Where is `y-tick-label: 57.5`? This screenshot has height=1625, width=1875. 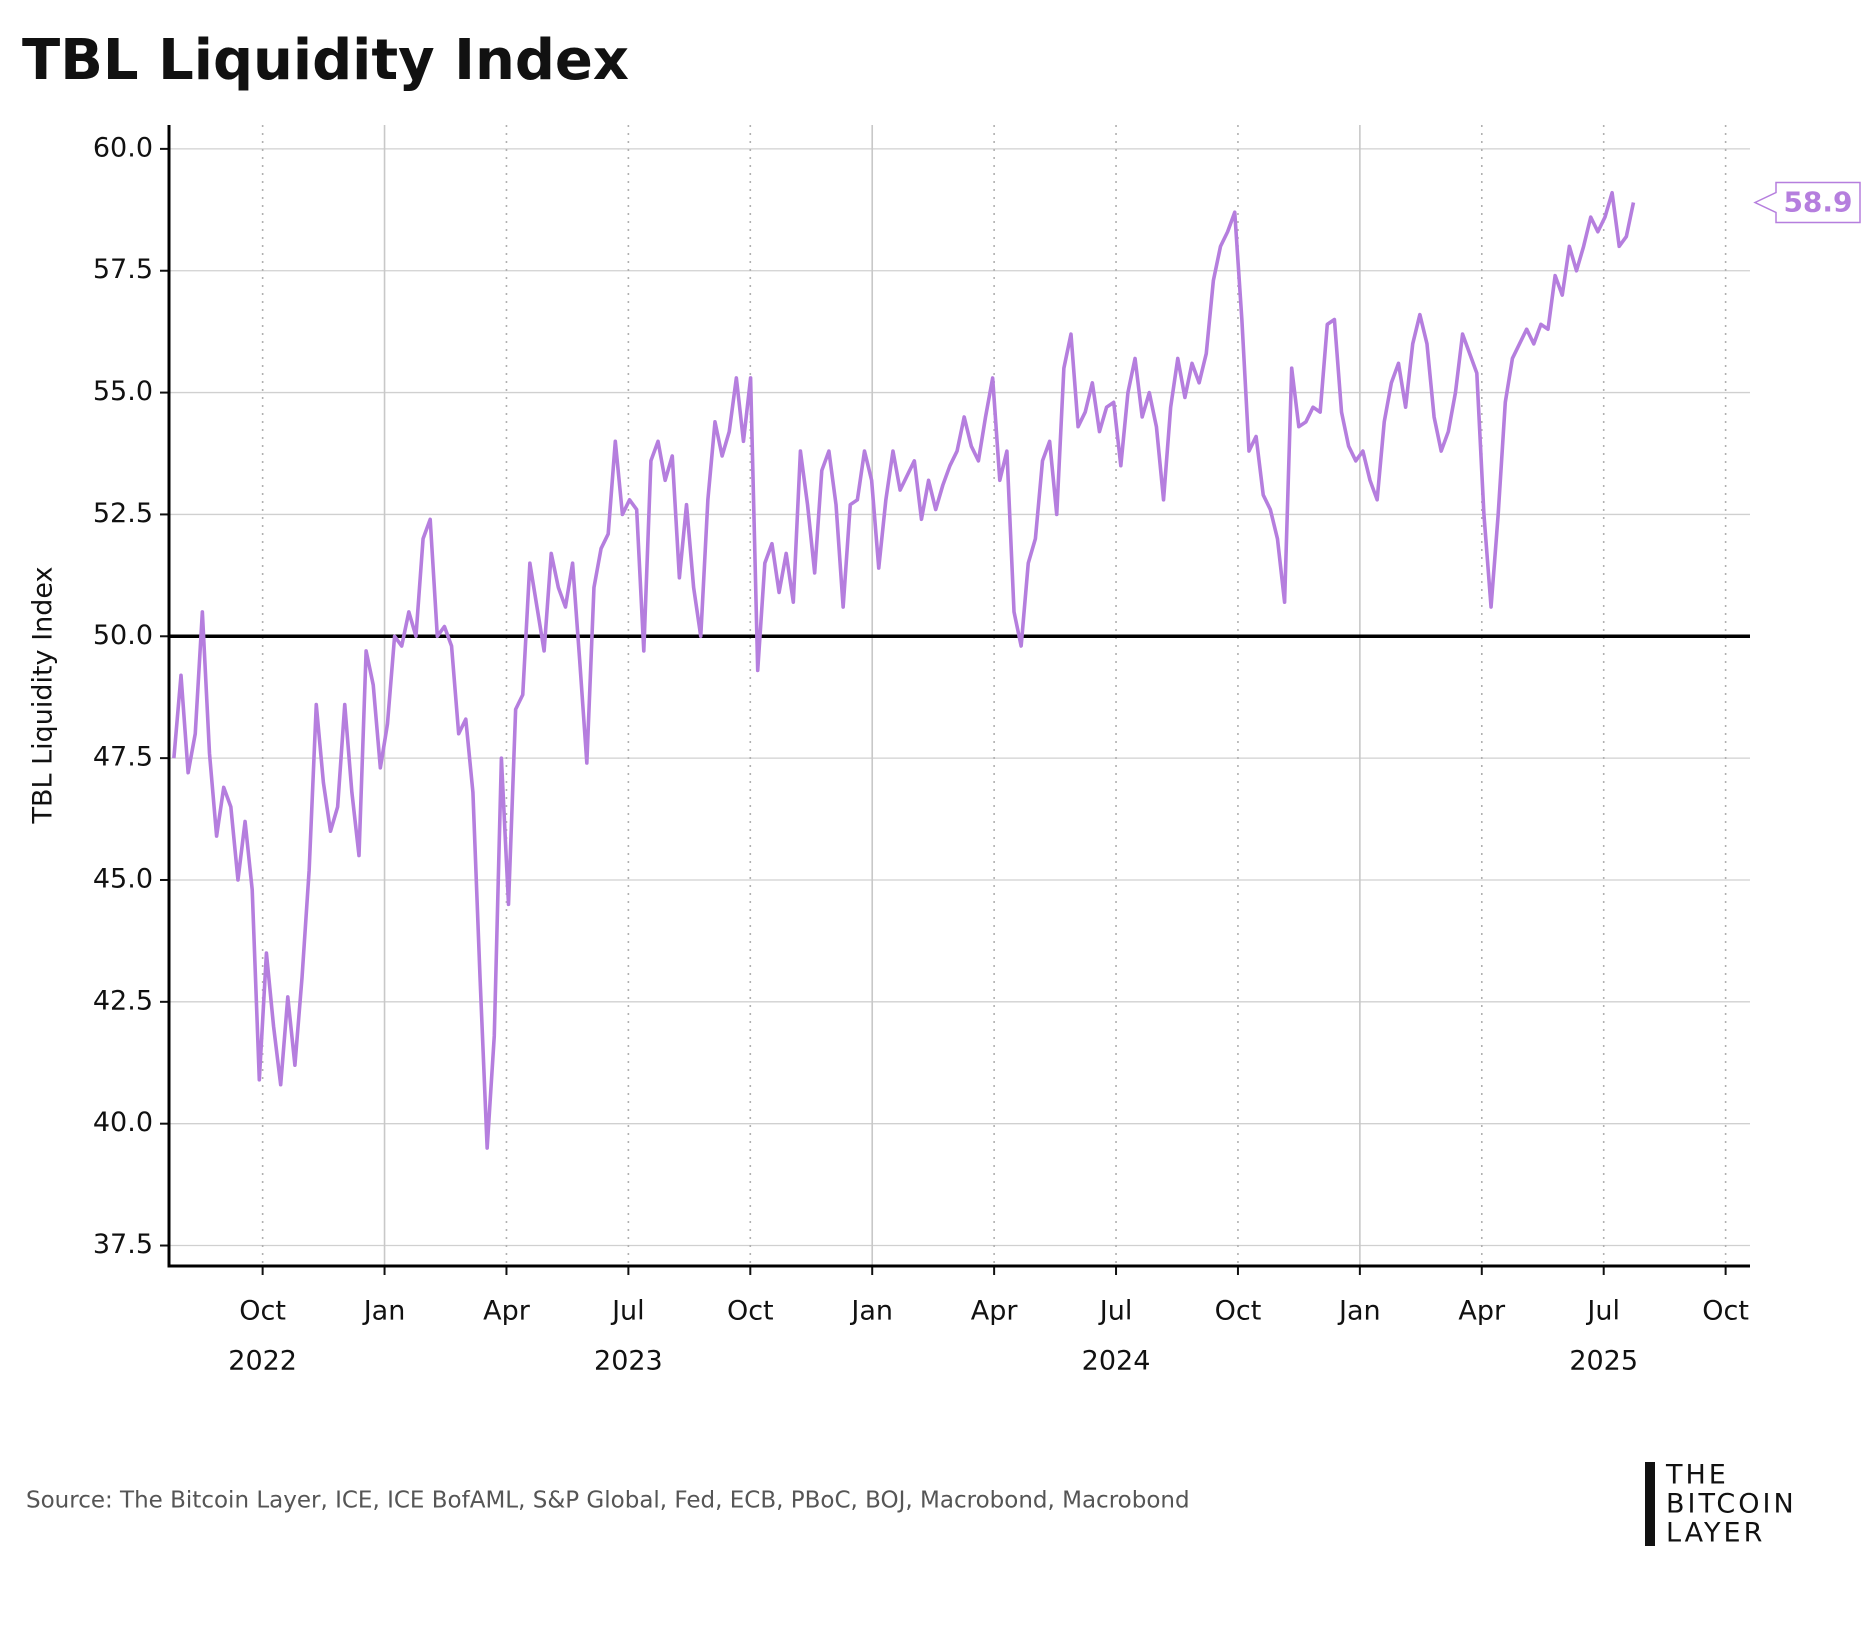
y-tick-label: 57.5 is located at coordinates (123, 269).